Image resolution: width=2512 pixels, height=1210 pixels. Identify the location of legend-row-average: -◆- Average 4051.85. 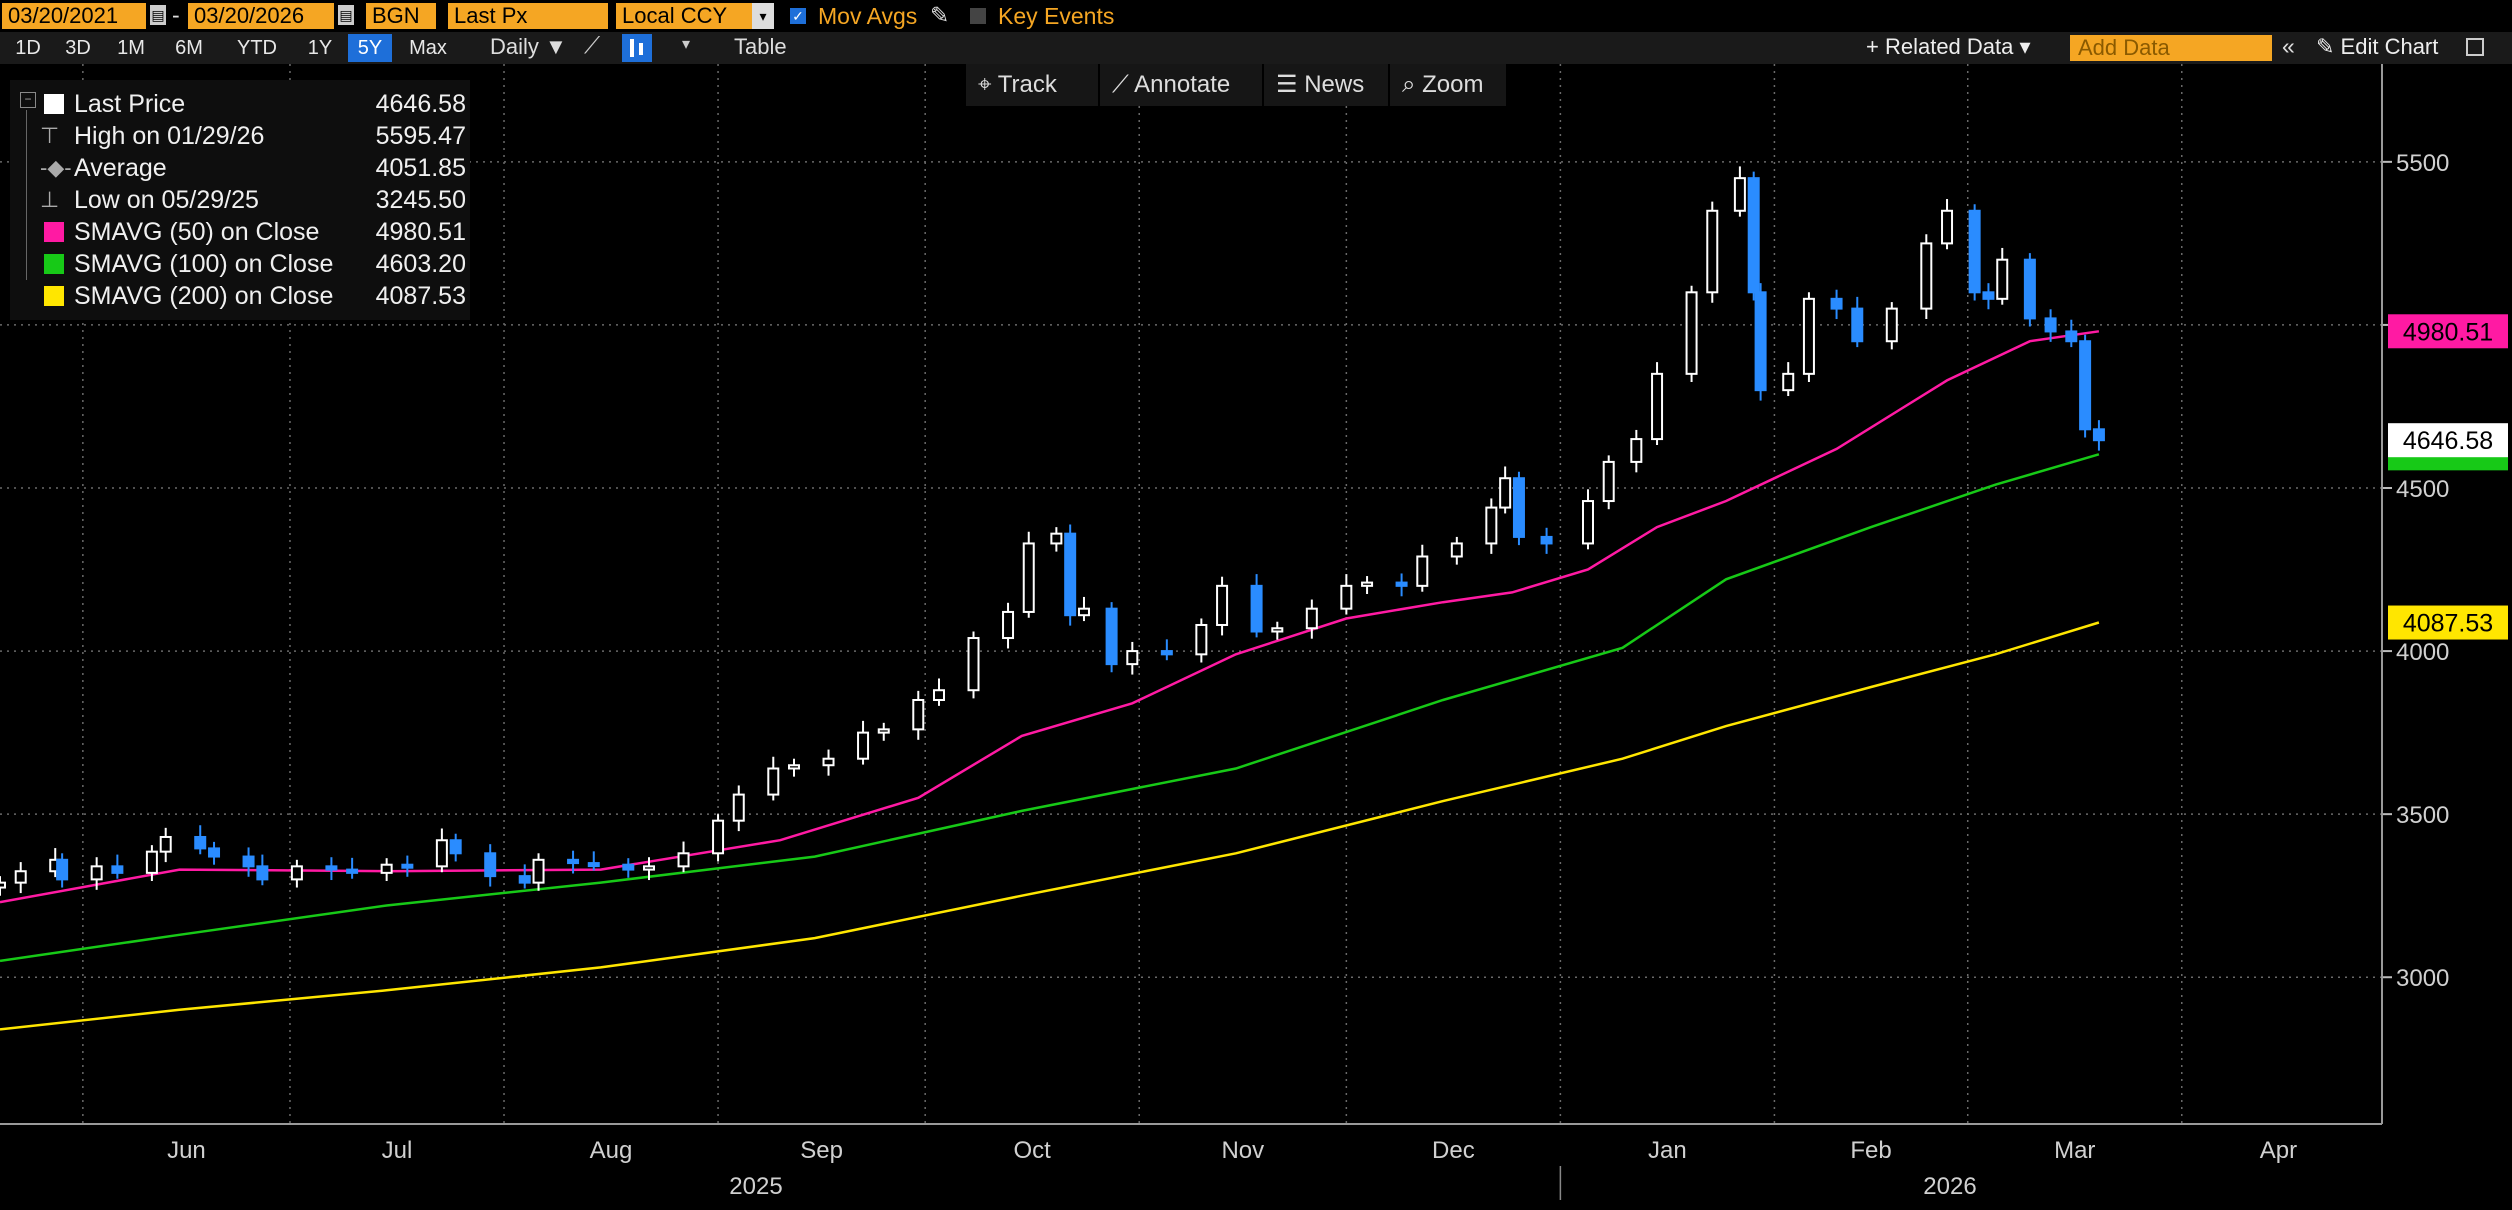
(240, 168).